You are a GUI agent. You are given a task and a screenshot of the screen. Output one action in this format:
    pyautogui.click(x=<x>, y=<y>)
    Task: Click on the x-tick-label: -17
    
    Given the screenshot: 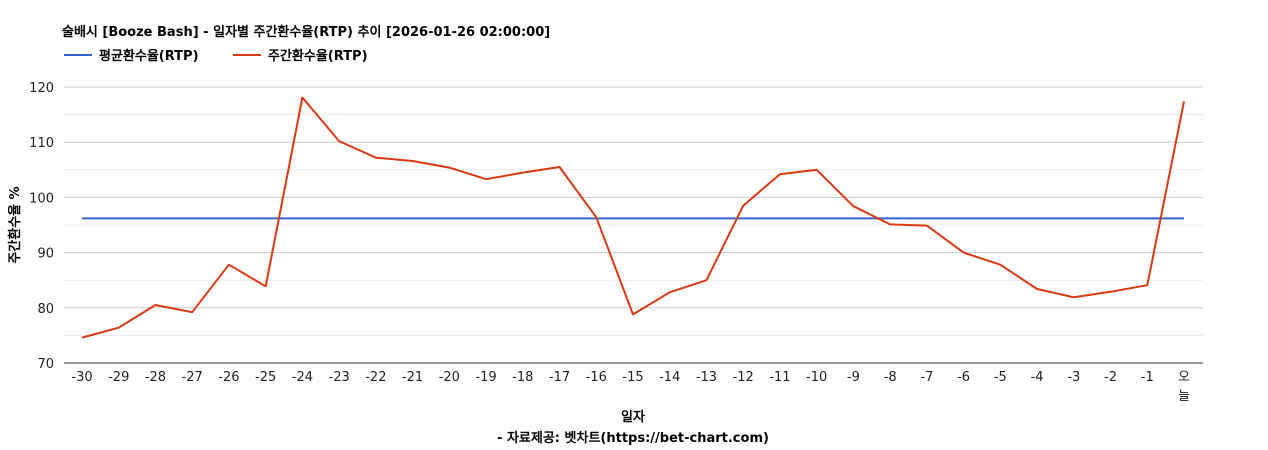 What is the action you would take?
    pyautogui.click(x=559, y=377)
    